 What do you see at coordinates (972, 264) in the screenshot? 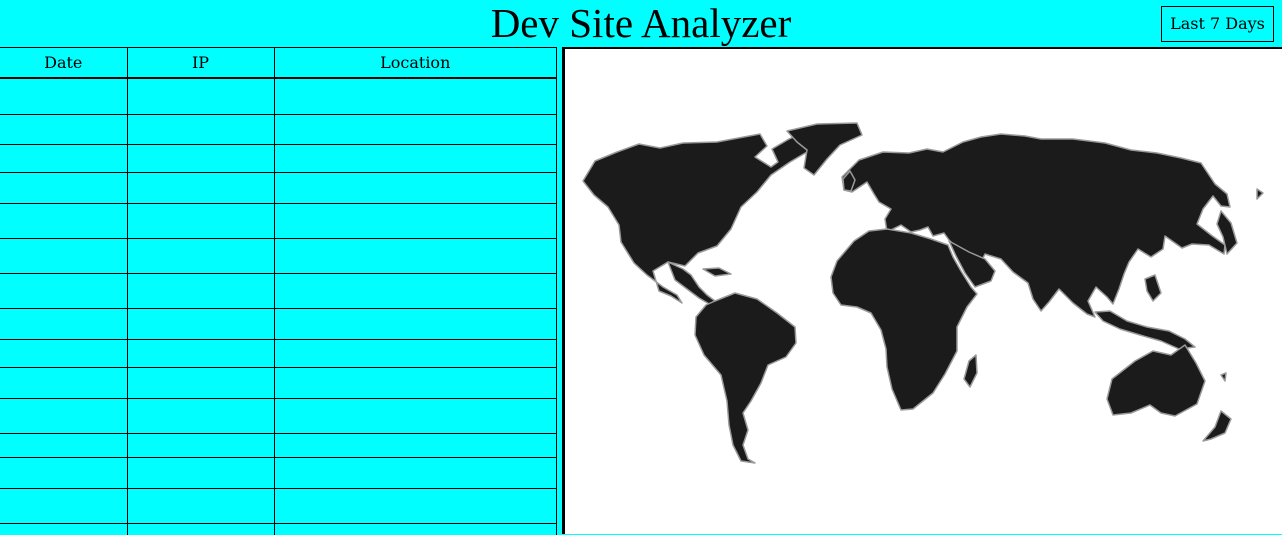
I see `arabian-peninsula-shape` at bounding box center [972, 264].